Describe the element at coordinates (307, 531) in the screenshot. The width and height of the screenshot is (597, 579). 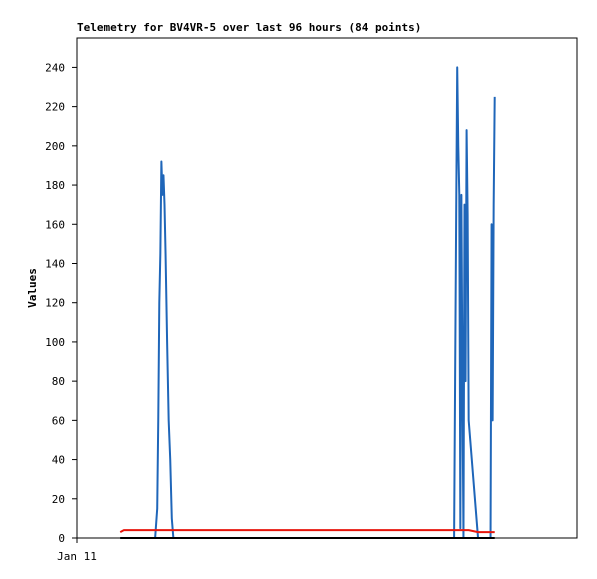
I see `series-line` at that location.